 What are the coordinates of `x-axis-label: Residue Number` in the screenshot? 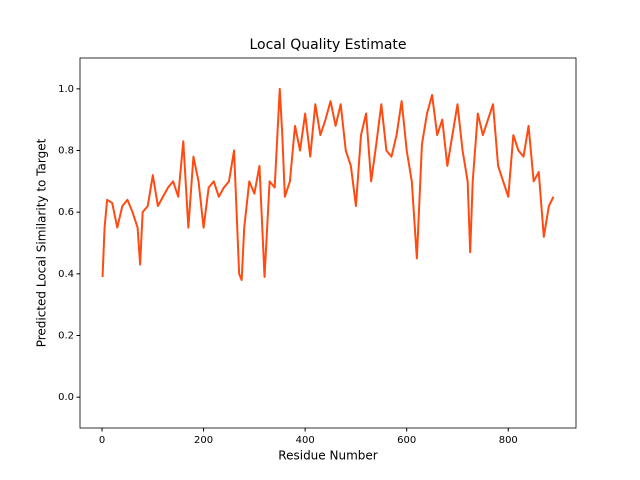 It's located at (327, 456).